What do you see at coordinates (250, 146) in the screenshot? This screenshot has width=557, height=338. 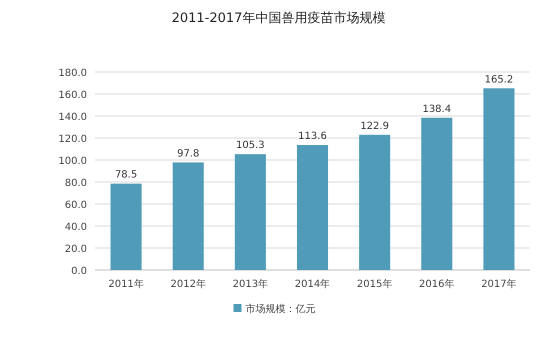 I see `data-label: 105.3` at bounding box center [250, 146].